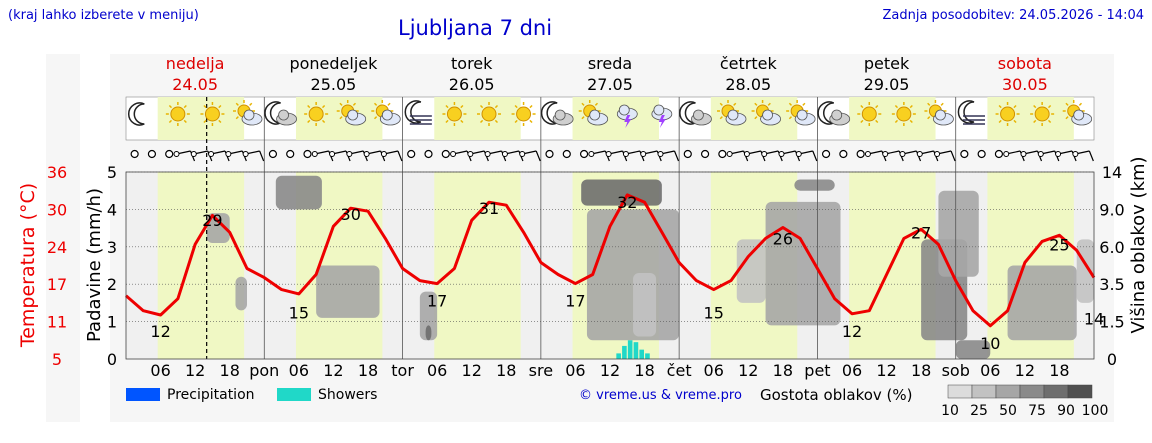 This screenshot has width=1152, height=443. Describe the element at coordinates (472, 63) in the screenshot. I see `day-name: torek` at that location.